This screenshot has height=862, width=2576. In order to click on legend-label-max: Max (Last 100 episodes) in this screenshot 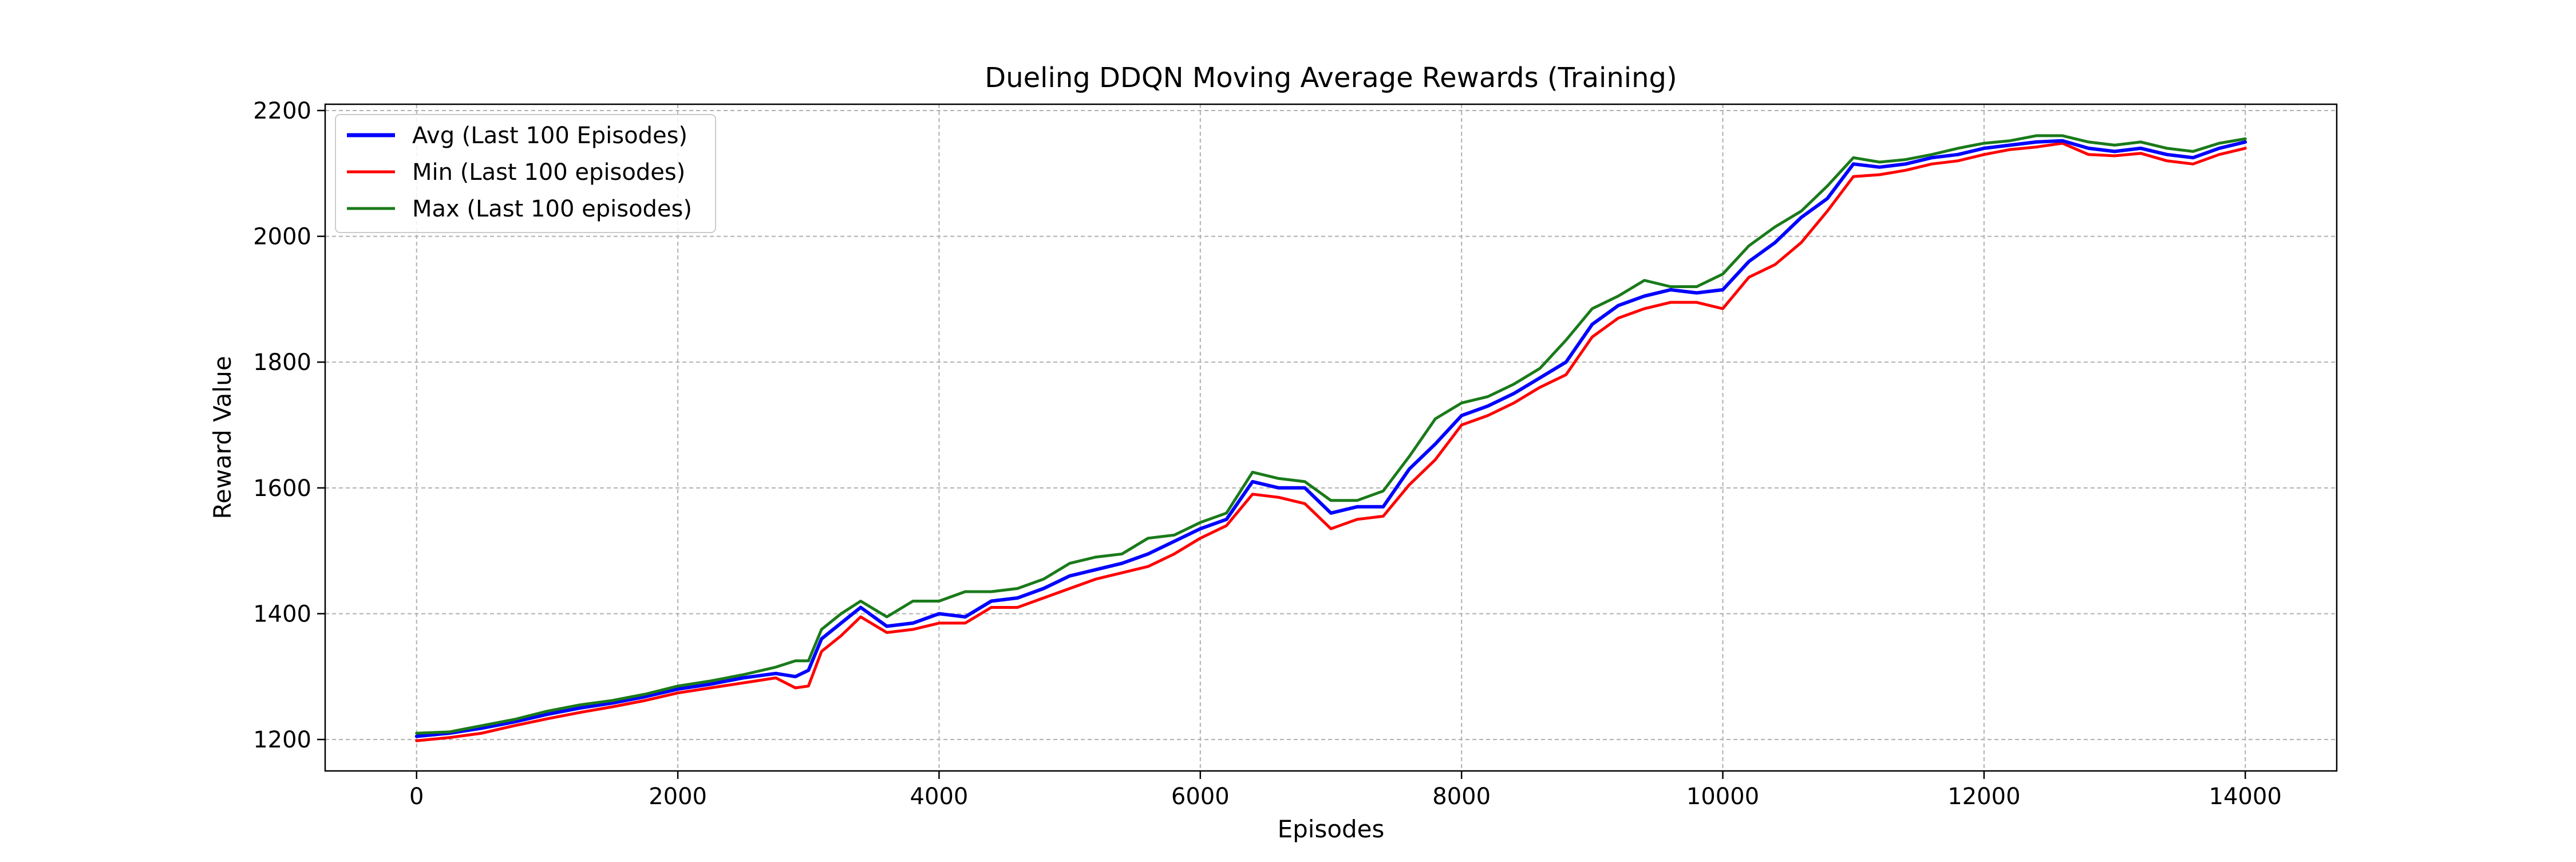, I will do `click(552, 209)`.